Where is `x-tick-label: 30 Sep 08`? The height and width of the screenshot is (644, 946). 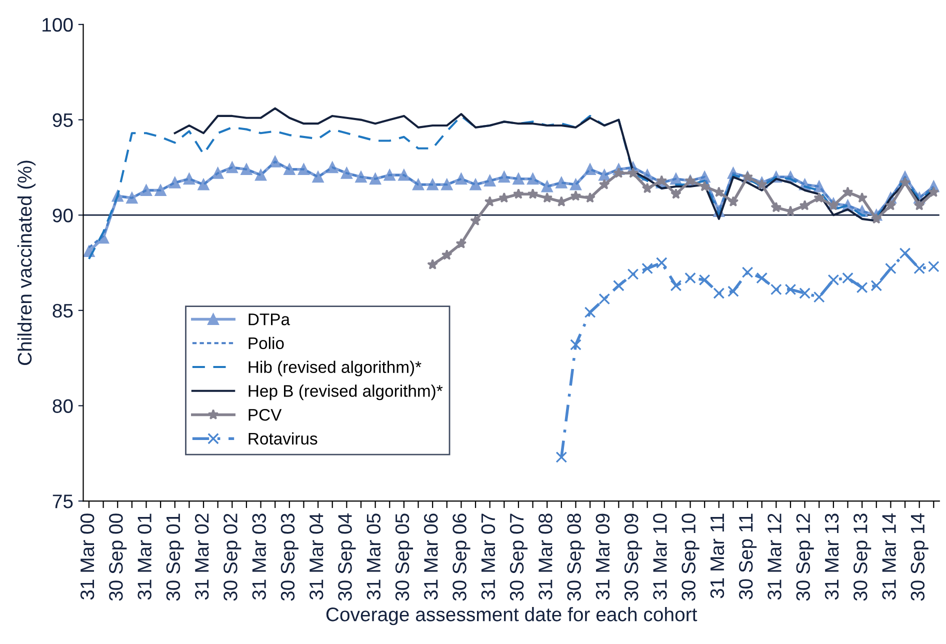 x-tick-label: 30 Sep 08 is located at coordinates (576, 557).